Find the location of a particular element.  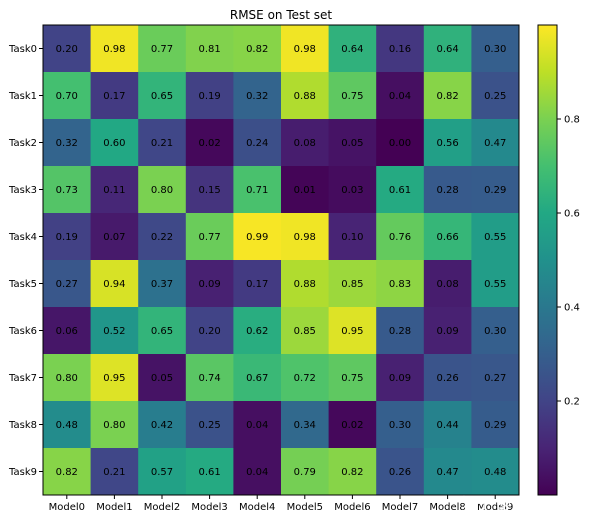

cell-value-label: 0.85 is located at coordinates (352, 284).